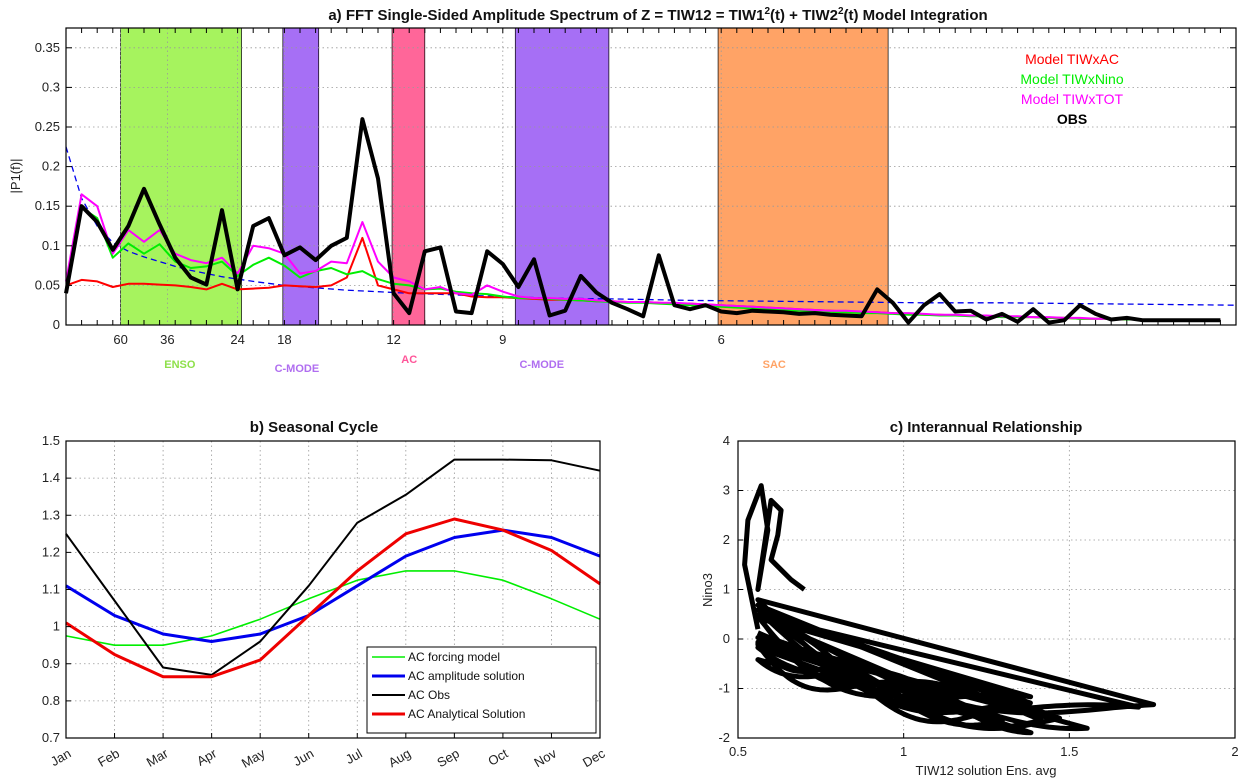 The height and width of the screenshot is (783, 1250). I want to click on panel-a-title-sup-1: 2, so click(767, 11).